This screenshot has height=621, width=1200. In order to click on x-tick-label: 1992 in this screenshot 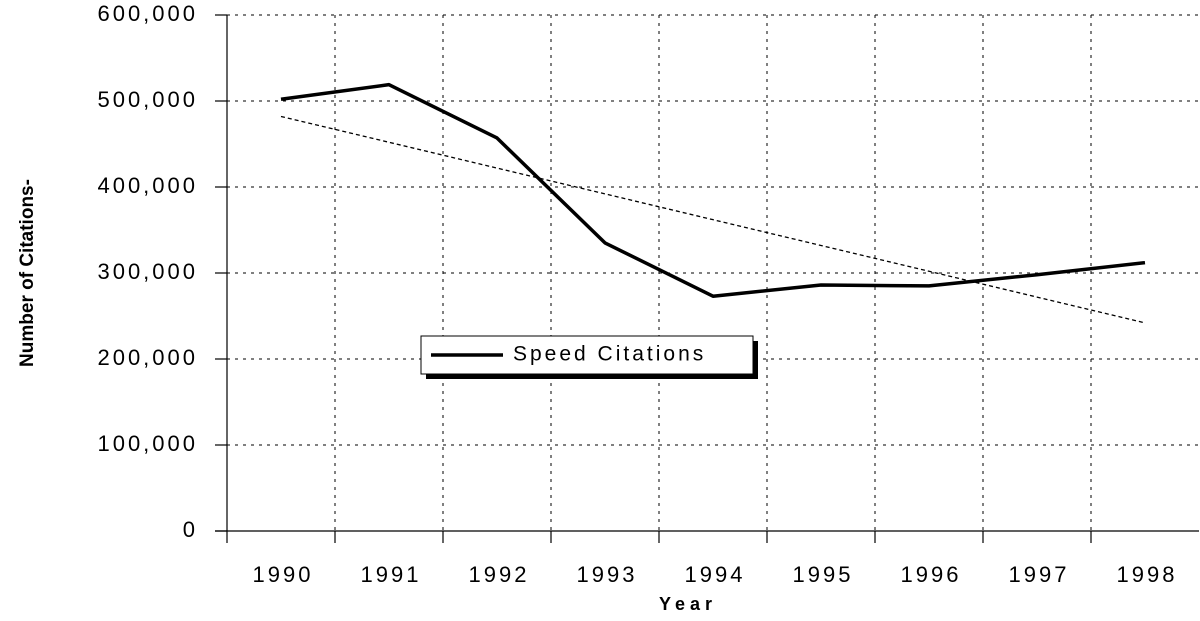, I will do `click(499, 574)`.